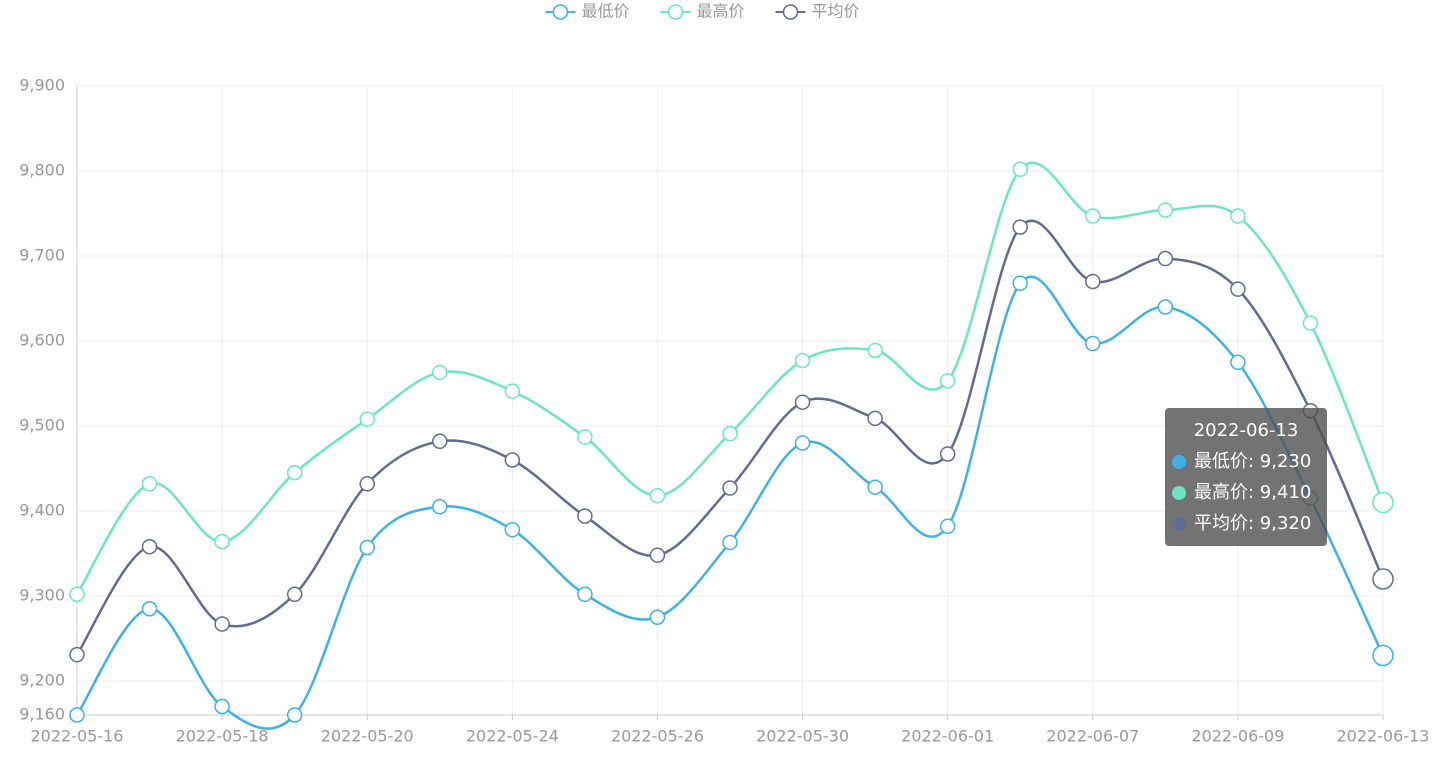 This screenshot has height=758, width=1436. I want to click on legend-item: 最低价, so click(587, 11).